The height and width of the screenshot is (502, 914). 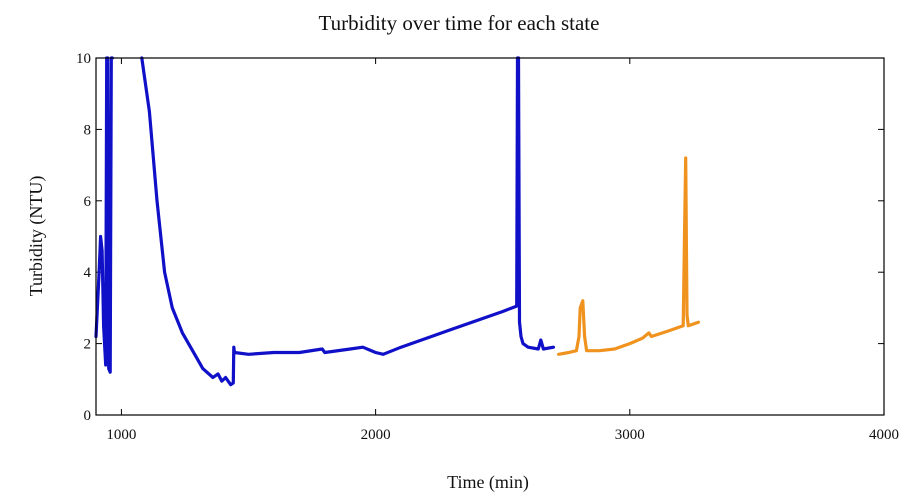 I want to click on y-tick-label: 0, so click(x=88, y=416).